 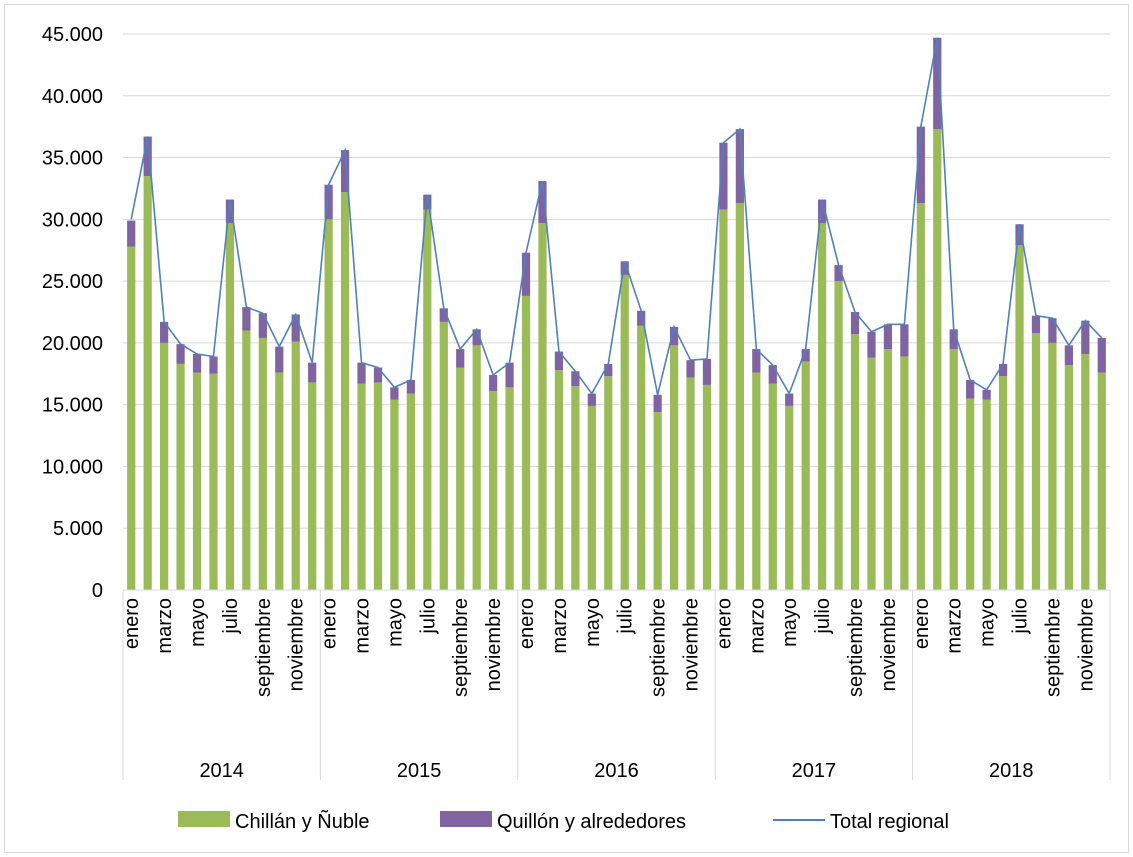 What do you see at coordinates (72, 344) in the screenshot?
I see `y-tick-label: 20.000` at bounding box center [72, 344].